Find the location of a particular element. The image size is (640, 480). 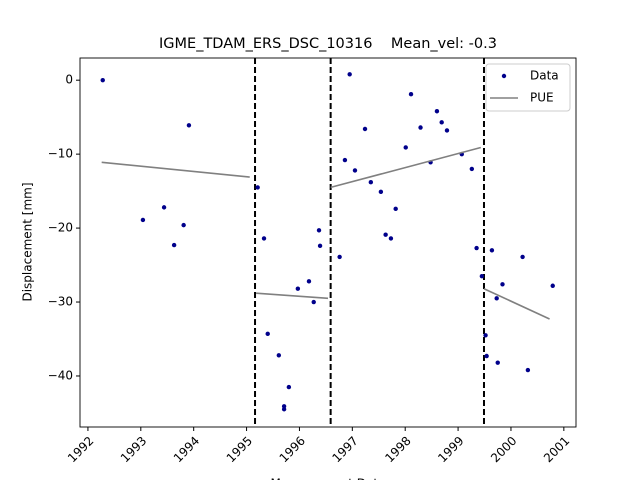

y-tick-label: −20 is located at coordinates (60, 228).